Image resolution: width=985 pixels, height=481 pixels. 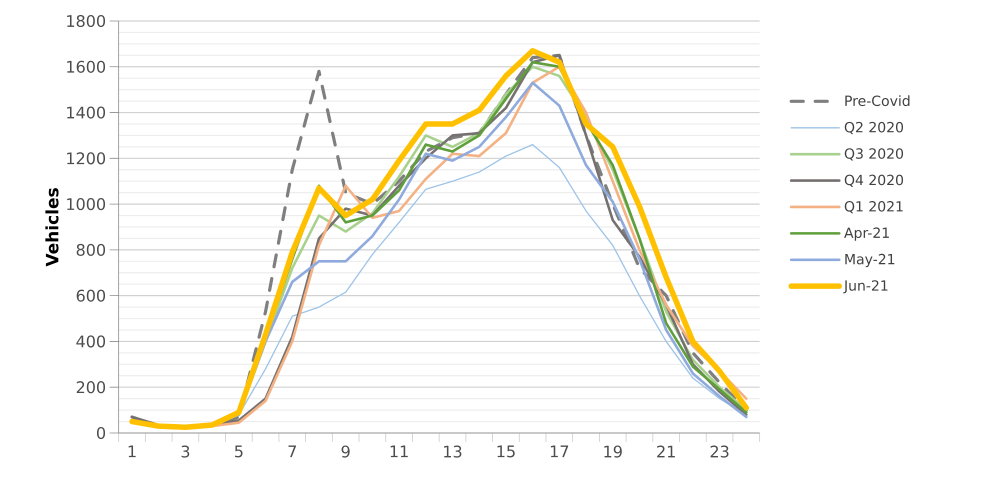 What do you see at coordinates (666, 452) in the screenshot?
I see `x-tick-label: 21` at bounding box center [666, 452].